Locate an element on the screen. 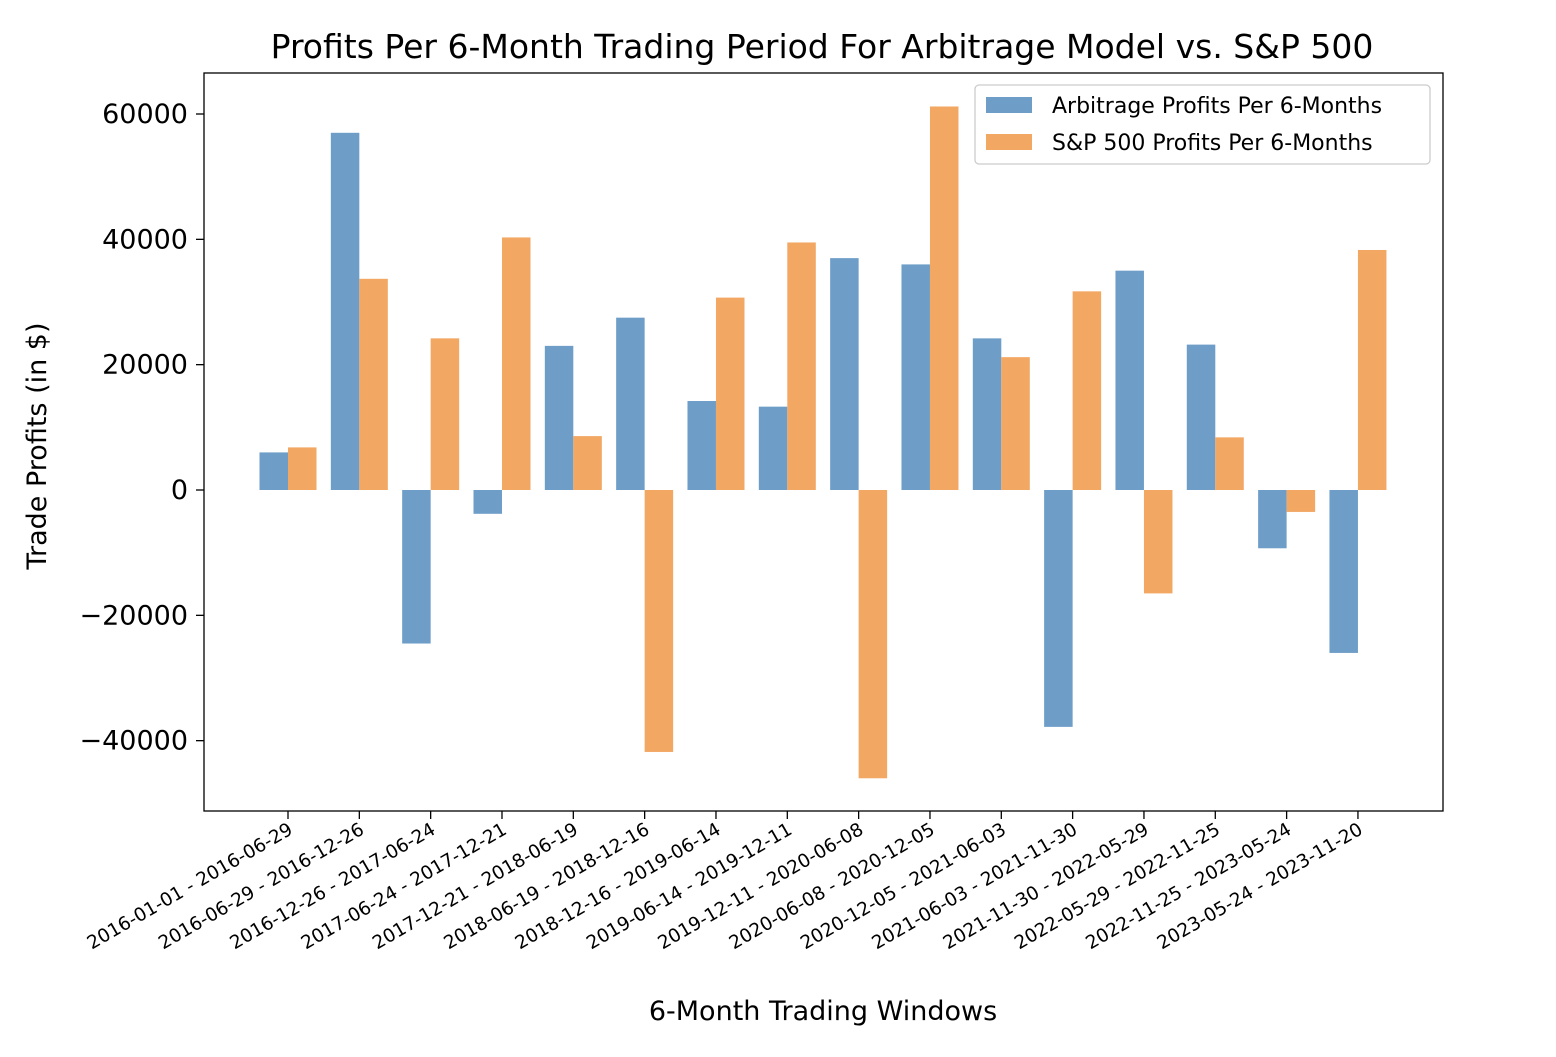  y-tick-label-4: −20000 is located at coordinates (133, 615).